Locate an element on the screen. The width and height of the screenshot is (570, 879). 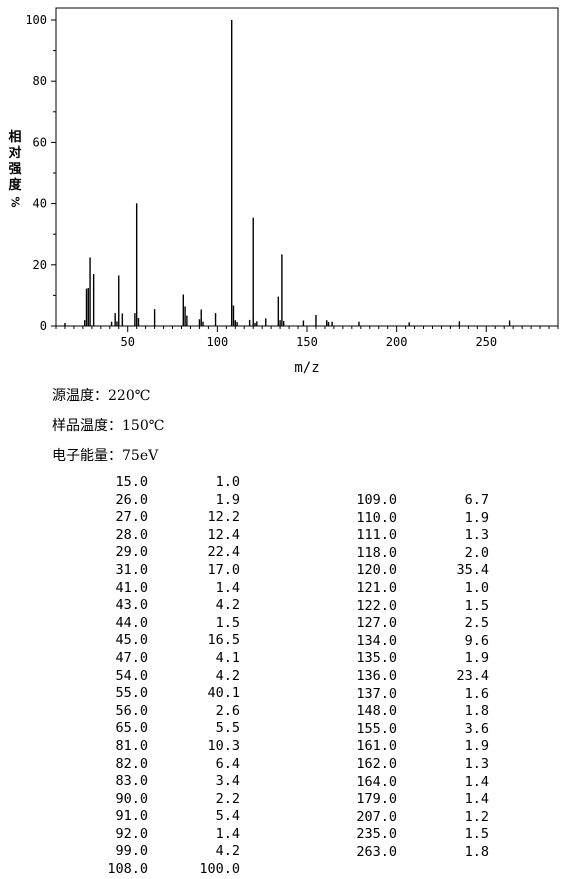
mz-value: 82.0 is located at coordinates (131, 763).